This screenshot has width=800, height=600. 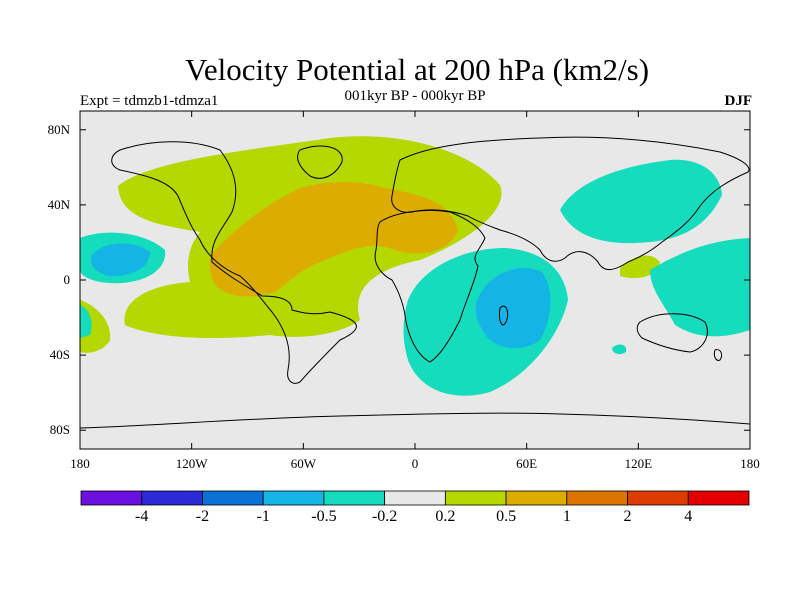 What do you see at coordinates (58, 129) in the screenshot?
I see `lat-tick-label: 80N` at bounding box center [58, 129].